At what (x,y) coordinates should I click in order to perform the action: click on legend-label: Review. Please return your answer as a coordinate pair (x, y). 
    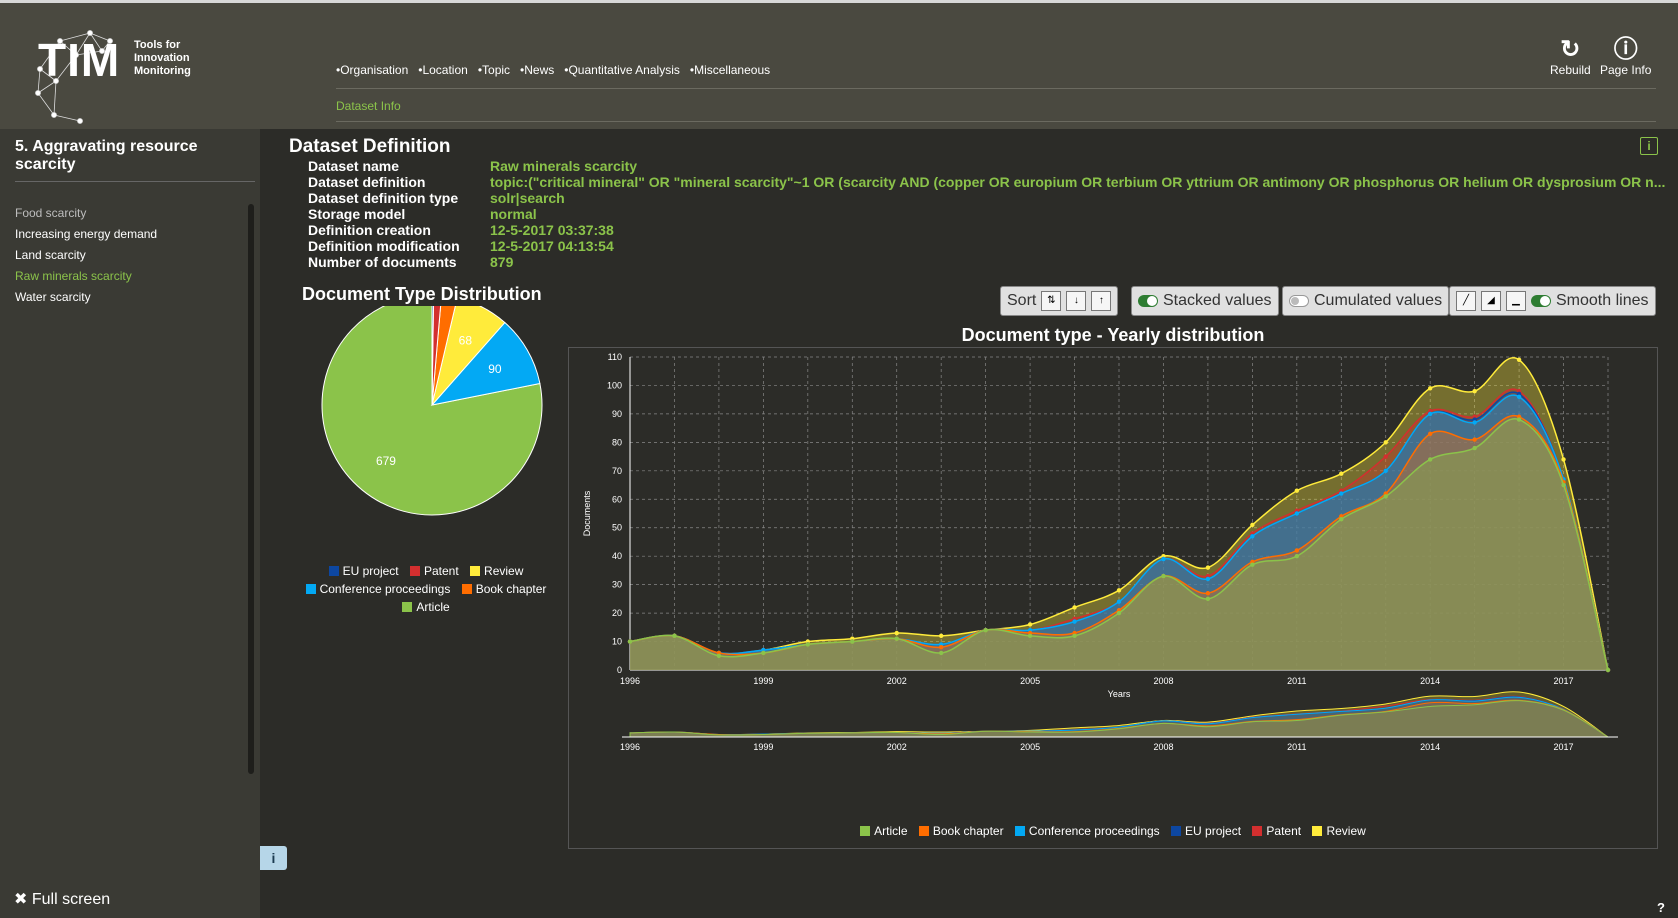
    Looking at the image, I should click on (504, 571).